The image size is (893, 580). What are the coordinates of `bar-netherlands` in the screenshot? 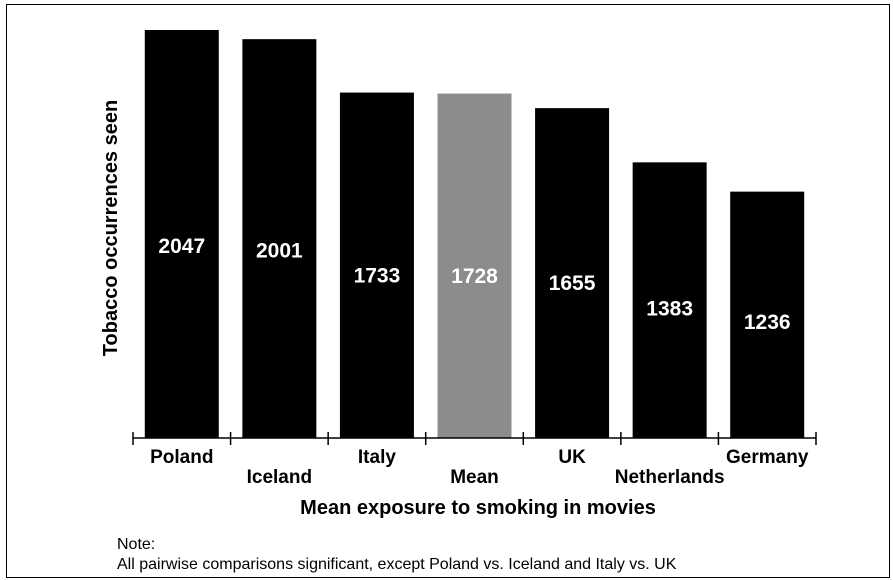 It's located at (669, 300).